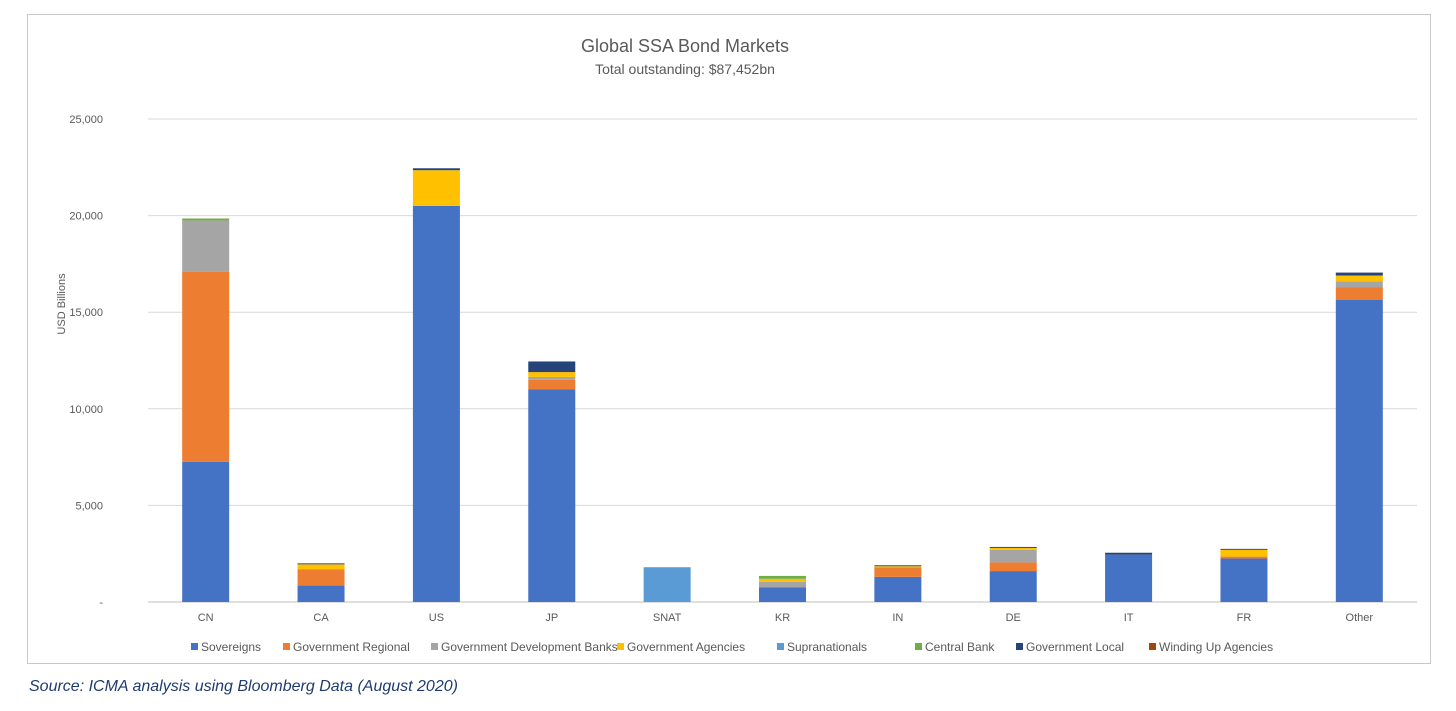 Image resolution: width=1456 pixels, height=711 pixels. I want to click on legend-label: Government Agencies, so click(686, 647).